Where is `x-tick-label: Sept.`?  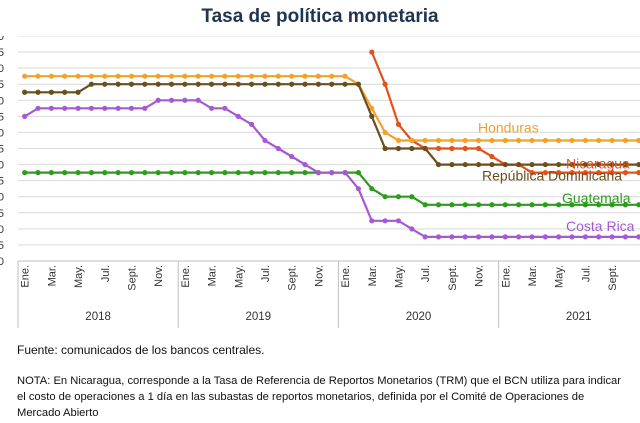
x-tick-label: Sept. is located at coordinates (132, 278).